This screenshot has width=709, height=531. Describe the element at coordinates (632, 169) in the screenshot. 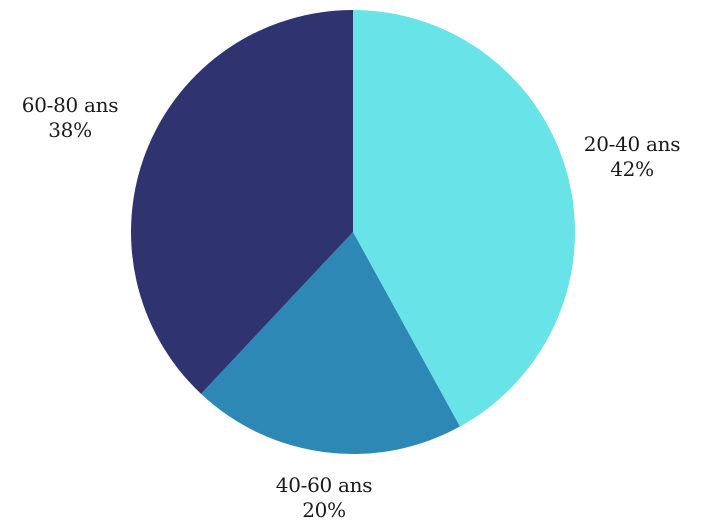

I see `slice-percent-20-40: 42%` at that location.